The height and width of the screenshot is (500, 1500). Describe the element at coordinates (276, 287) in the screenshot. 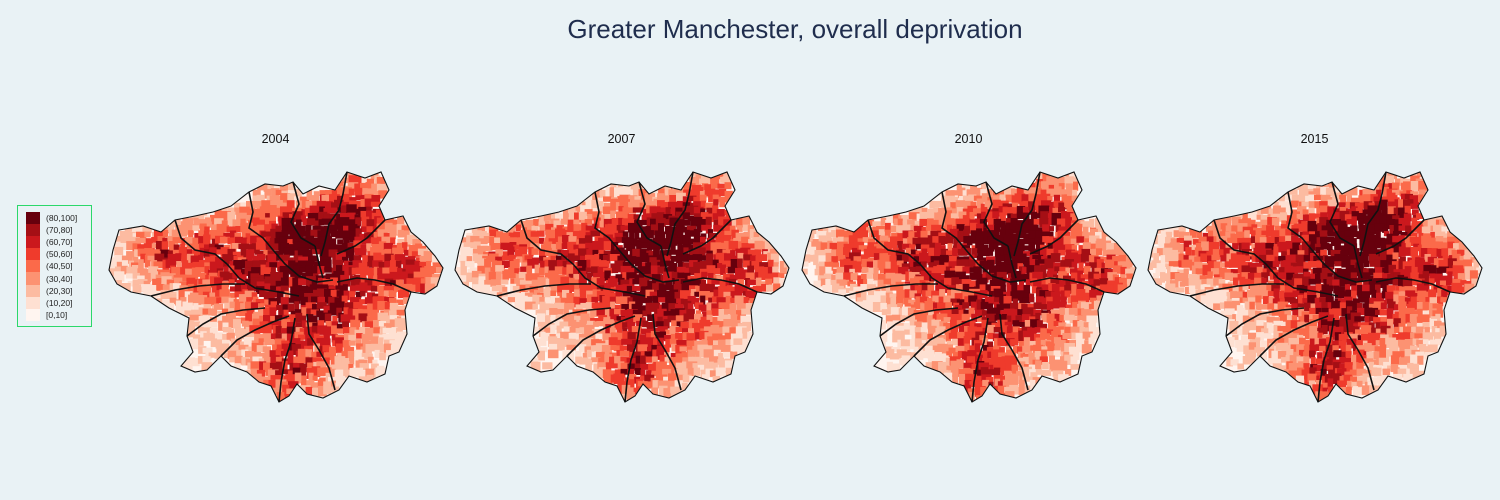

I see `area-cells` at that location.